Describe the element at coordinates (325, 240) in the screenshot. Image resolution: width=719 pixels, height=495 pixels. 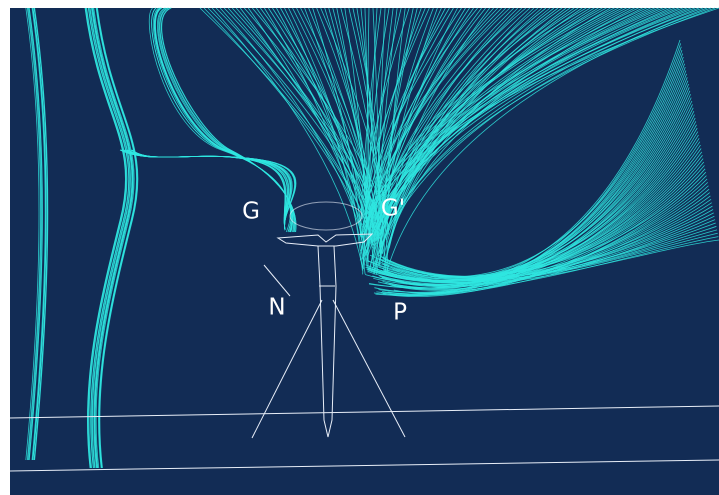
I see `wing` at that location.